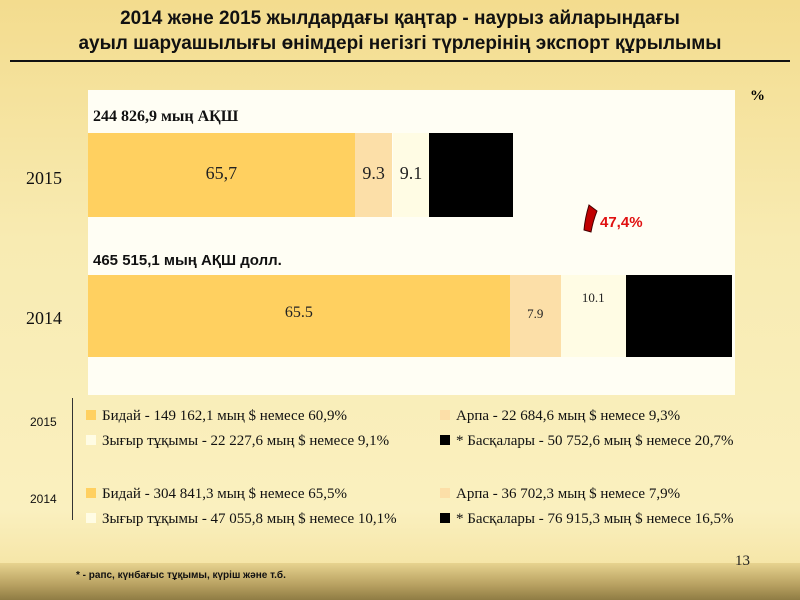 The image size is (800, 600). Describe the element at coordinates (43, 499) in the screenshot. I see `legend-year-2014: 2014` at that location.